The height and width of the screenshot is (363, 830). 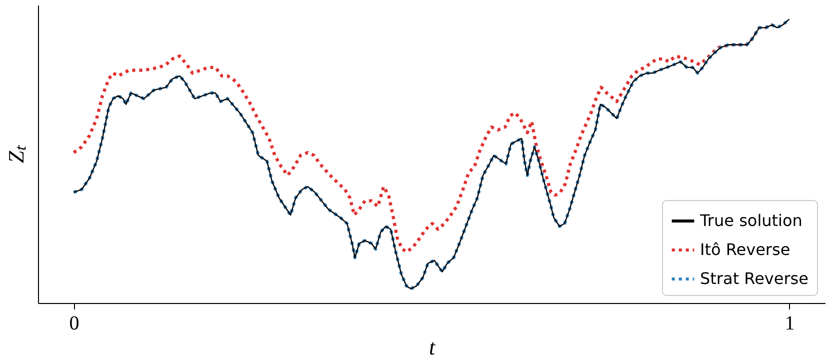 I want to click on y-axis-title: Zₜ, so click(x=16, y=154).